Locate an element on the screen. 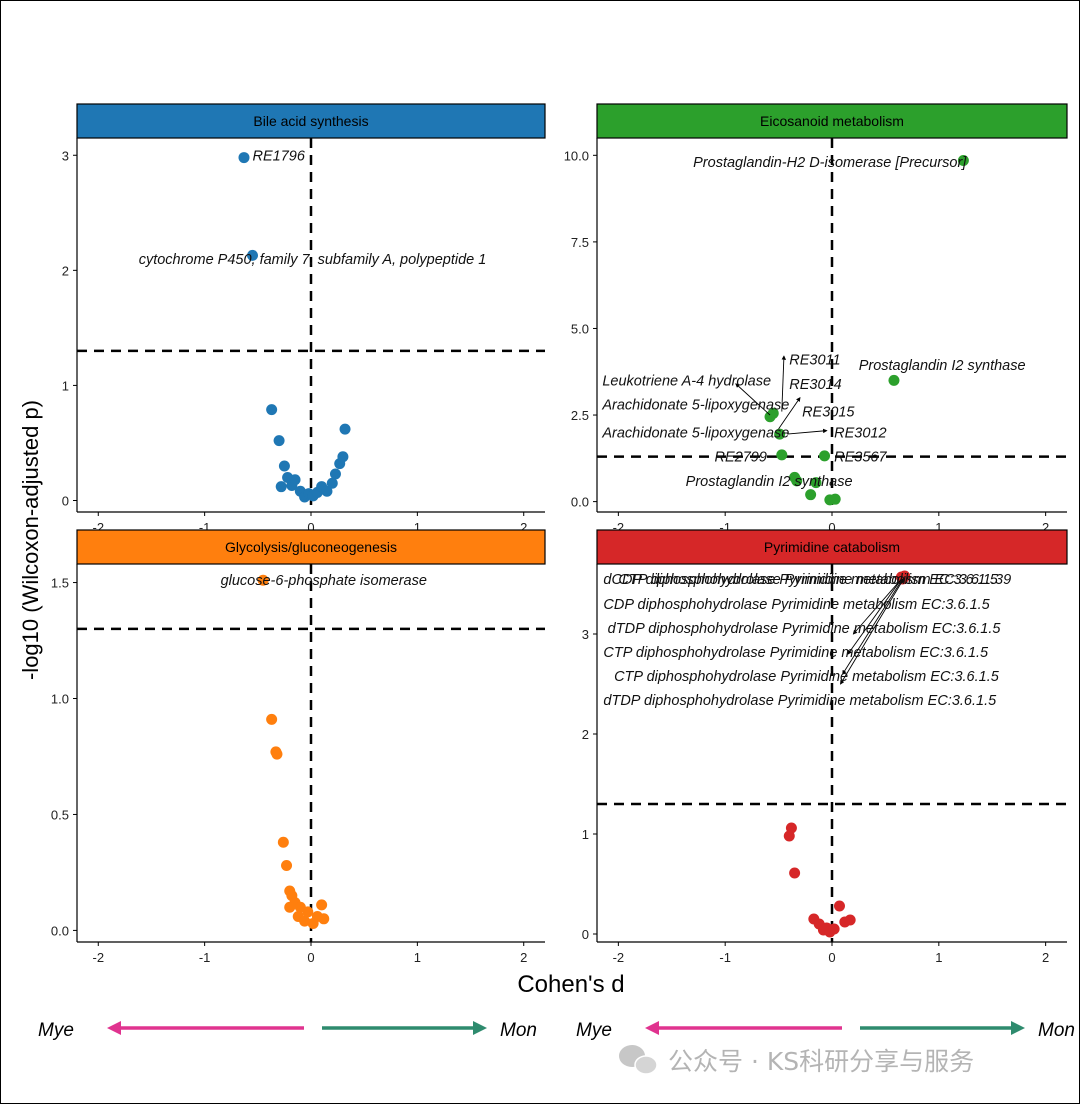 This screenshot has width=1080, height=1104. direction-label-left-2: Mye is located at coordinates (594, 1030).